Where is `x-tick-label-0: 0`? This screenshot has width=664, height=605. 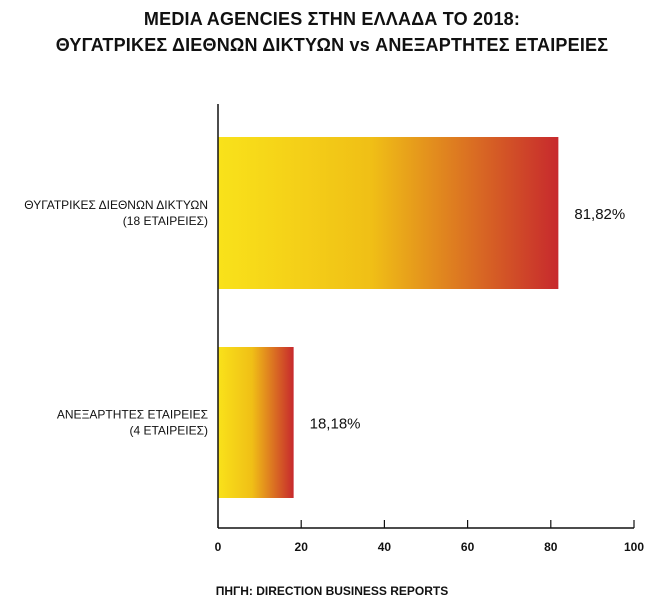
x-tick-label-0: 0 is located at coordinates (218, 547).